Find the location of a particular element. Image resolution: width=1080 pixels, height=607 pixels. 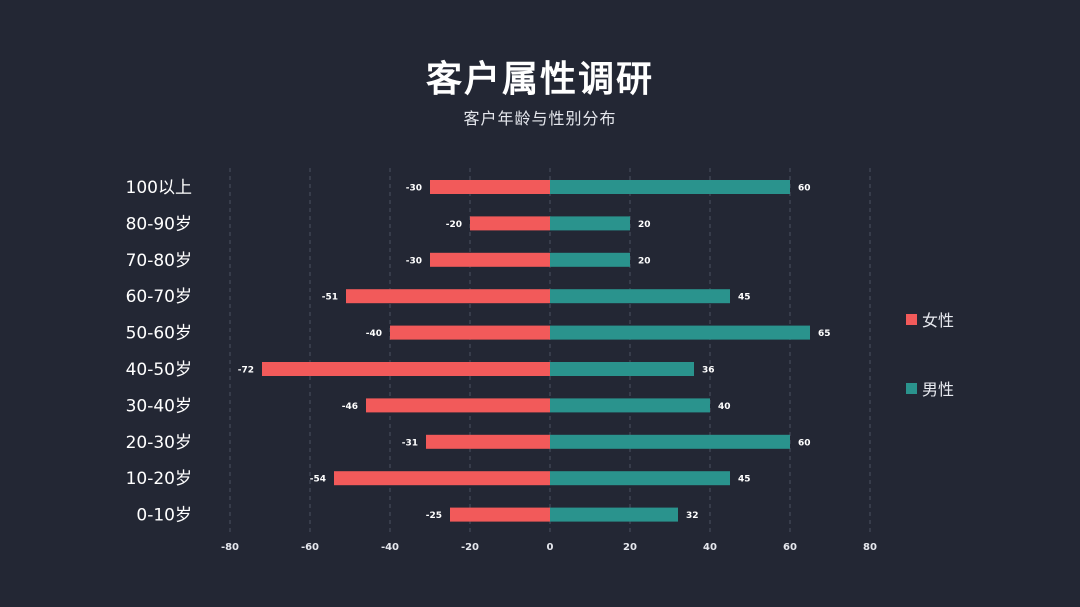

category-label: 30-40岁 is located at coordinates (159, 406).